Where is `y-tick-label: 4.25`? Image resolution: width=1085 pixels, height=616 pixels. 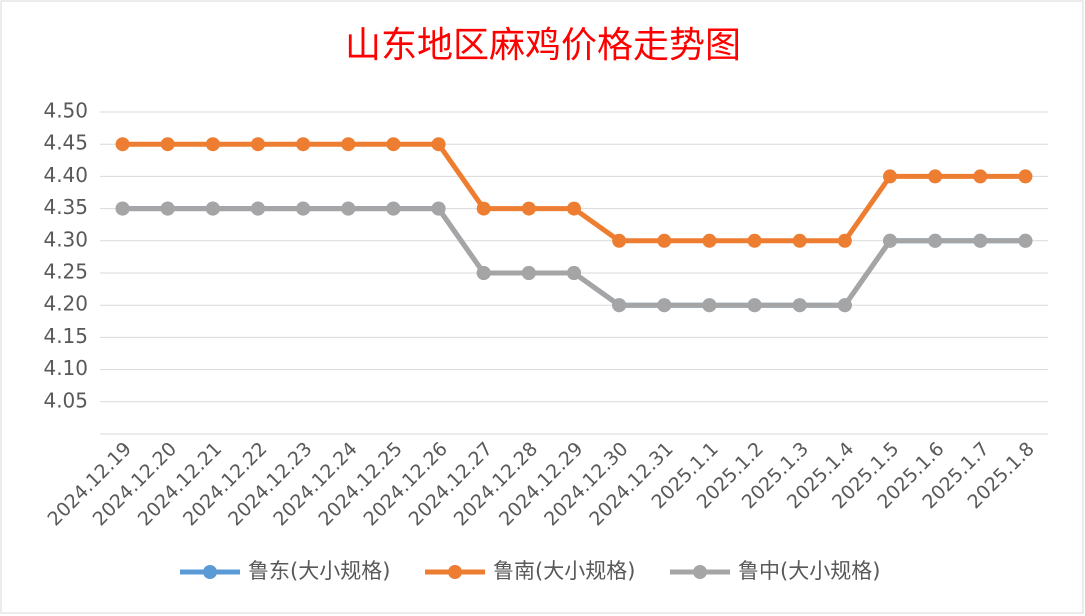 y-tick-label: 4.25 is located at coordinates (65, 272).